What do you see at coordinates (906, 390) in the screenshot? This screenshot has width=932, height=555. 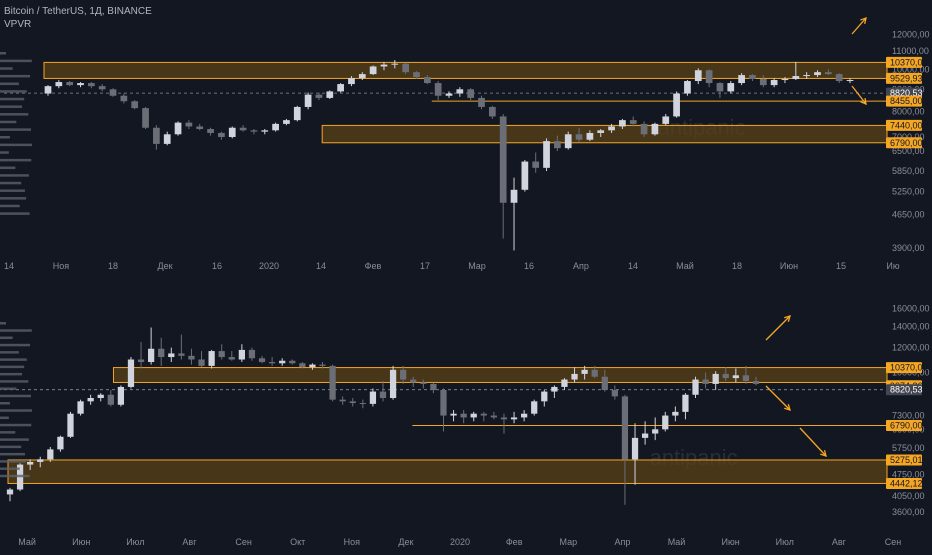 I see `price-tag-label: 8820,53` at bounding box center [906, 390].